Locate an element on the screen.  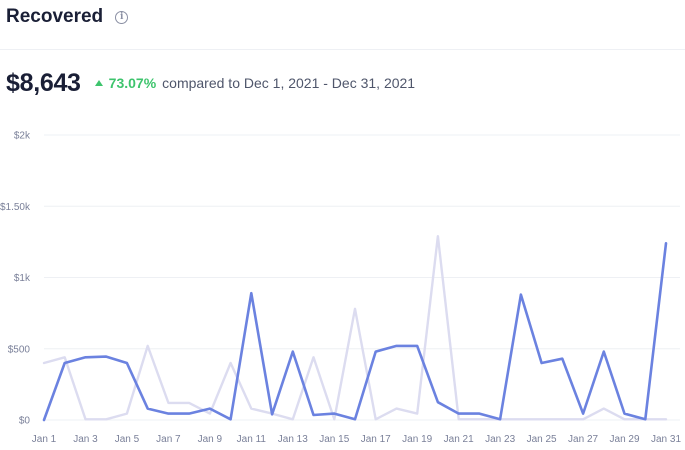
delta-percent: 73.07% is located at coordinates (132, 83).